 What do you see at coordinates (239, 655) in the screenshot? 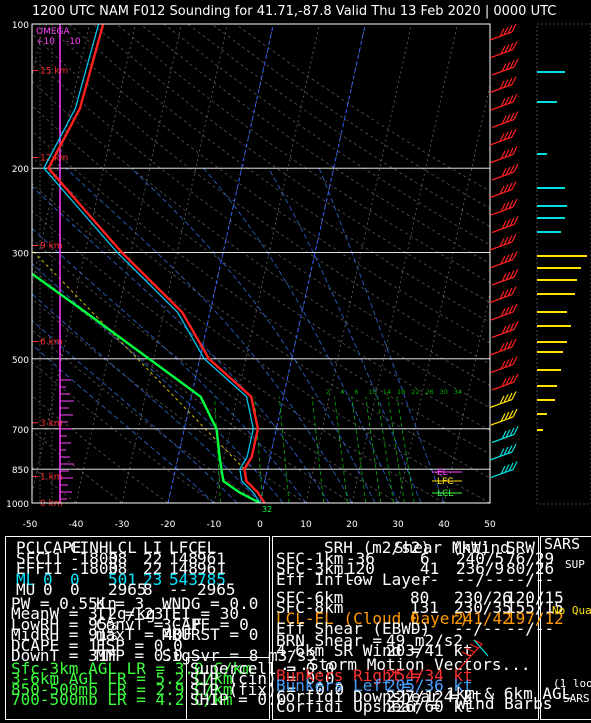
I see `thermo-index: SigSvr = 8 m3/s3` at bounding box center [239, 655].